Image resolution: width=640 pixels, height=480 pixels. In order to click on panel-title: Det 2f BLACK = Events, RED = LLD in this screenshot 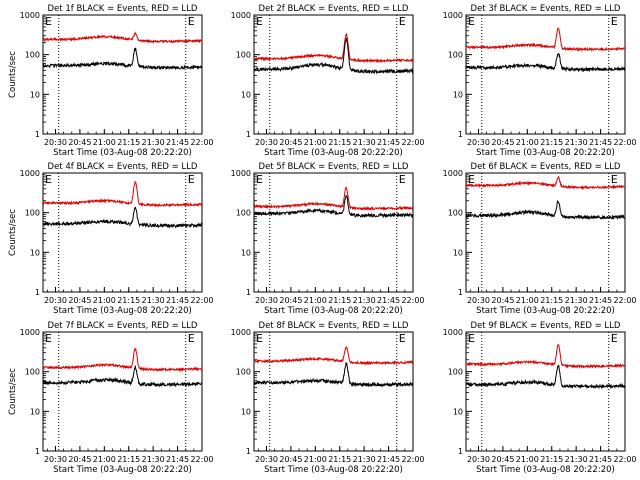, I will do `click(334, 9)`.